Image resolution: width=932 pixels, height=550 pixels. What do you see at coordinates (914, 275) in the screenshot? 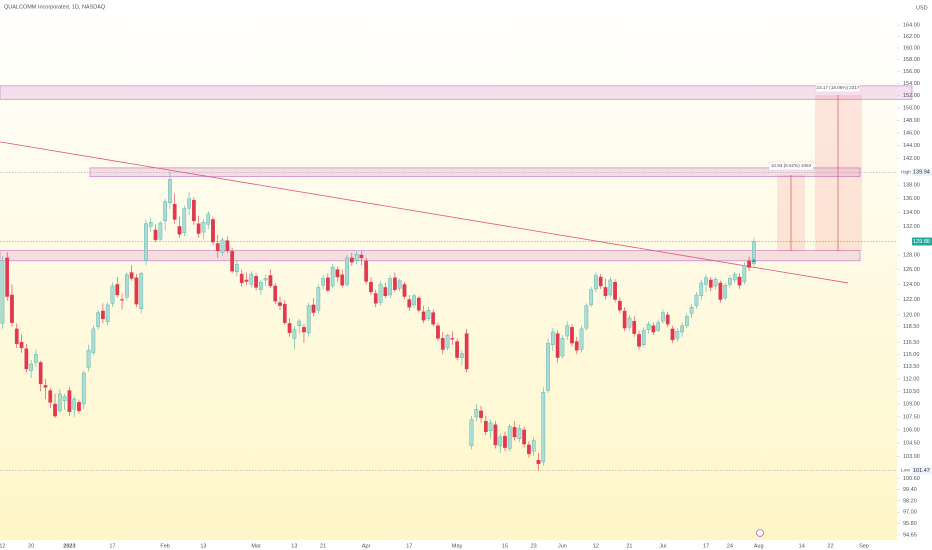
I see `price-axis` at bounding box center [914, 275].